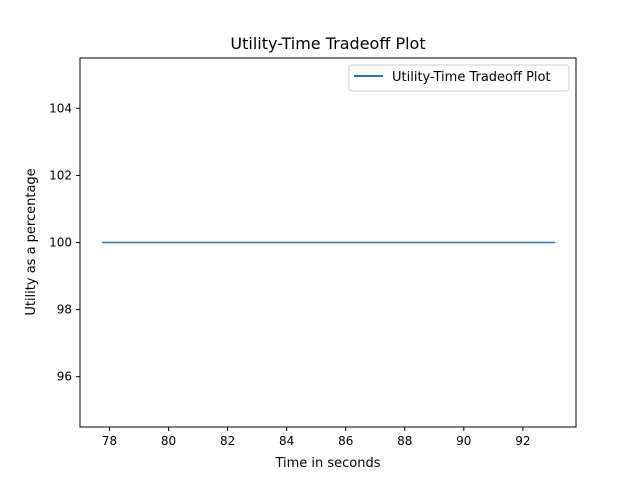 The height and width of the screenshot is (480, 640). Describe the element at coordinates (64, 377) in the screenshot. I see `y-tick-label: 96` at that location.